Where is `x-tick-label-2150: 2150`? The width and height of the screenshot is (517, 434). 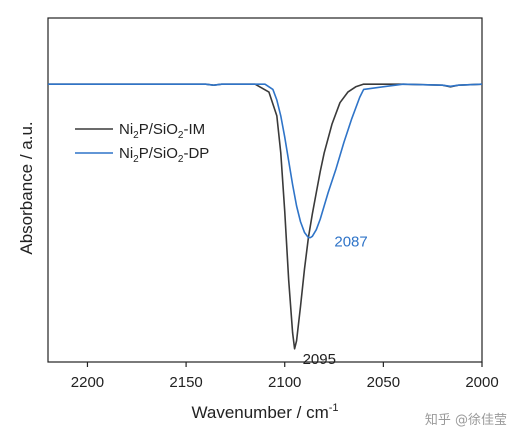
x-tick-label-2150: 2150 is located at coordinates (185, 382).